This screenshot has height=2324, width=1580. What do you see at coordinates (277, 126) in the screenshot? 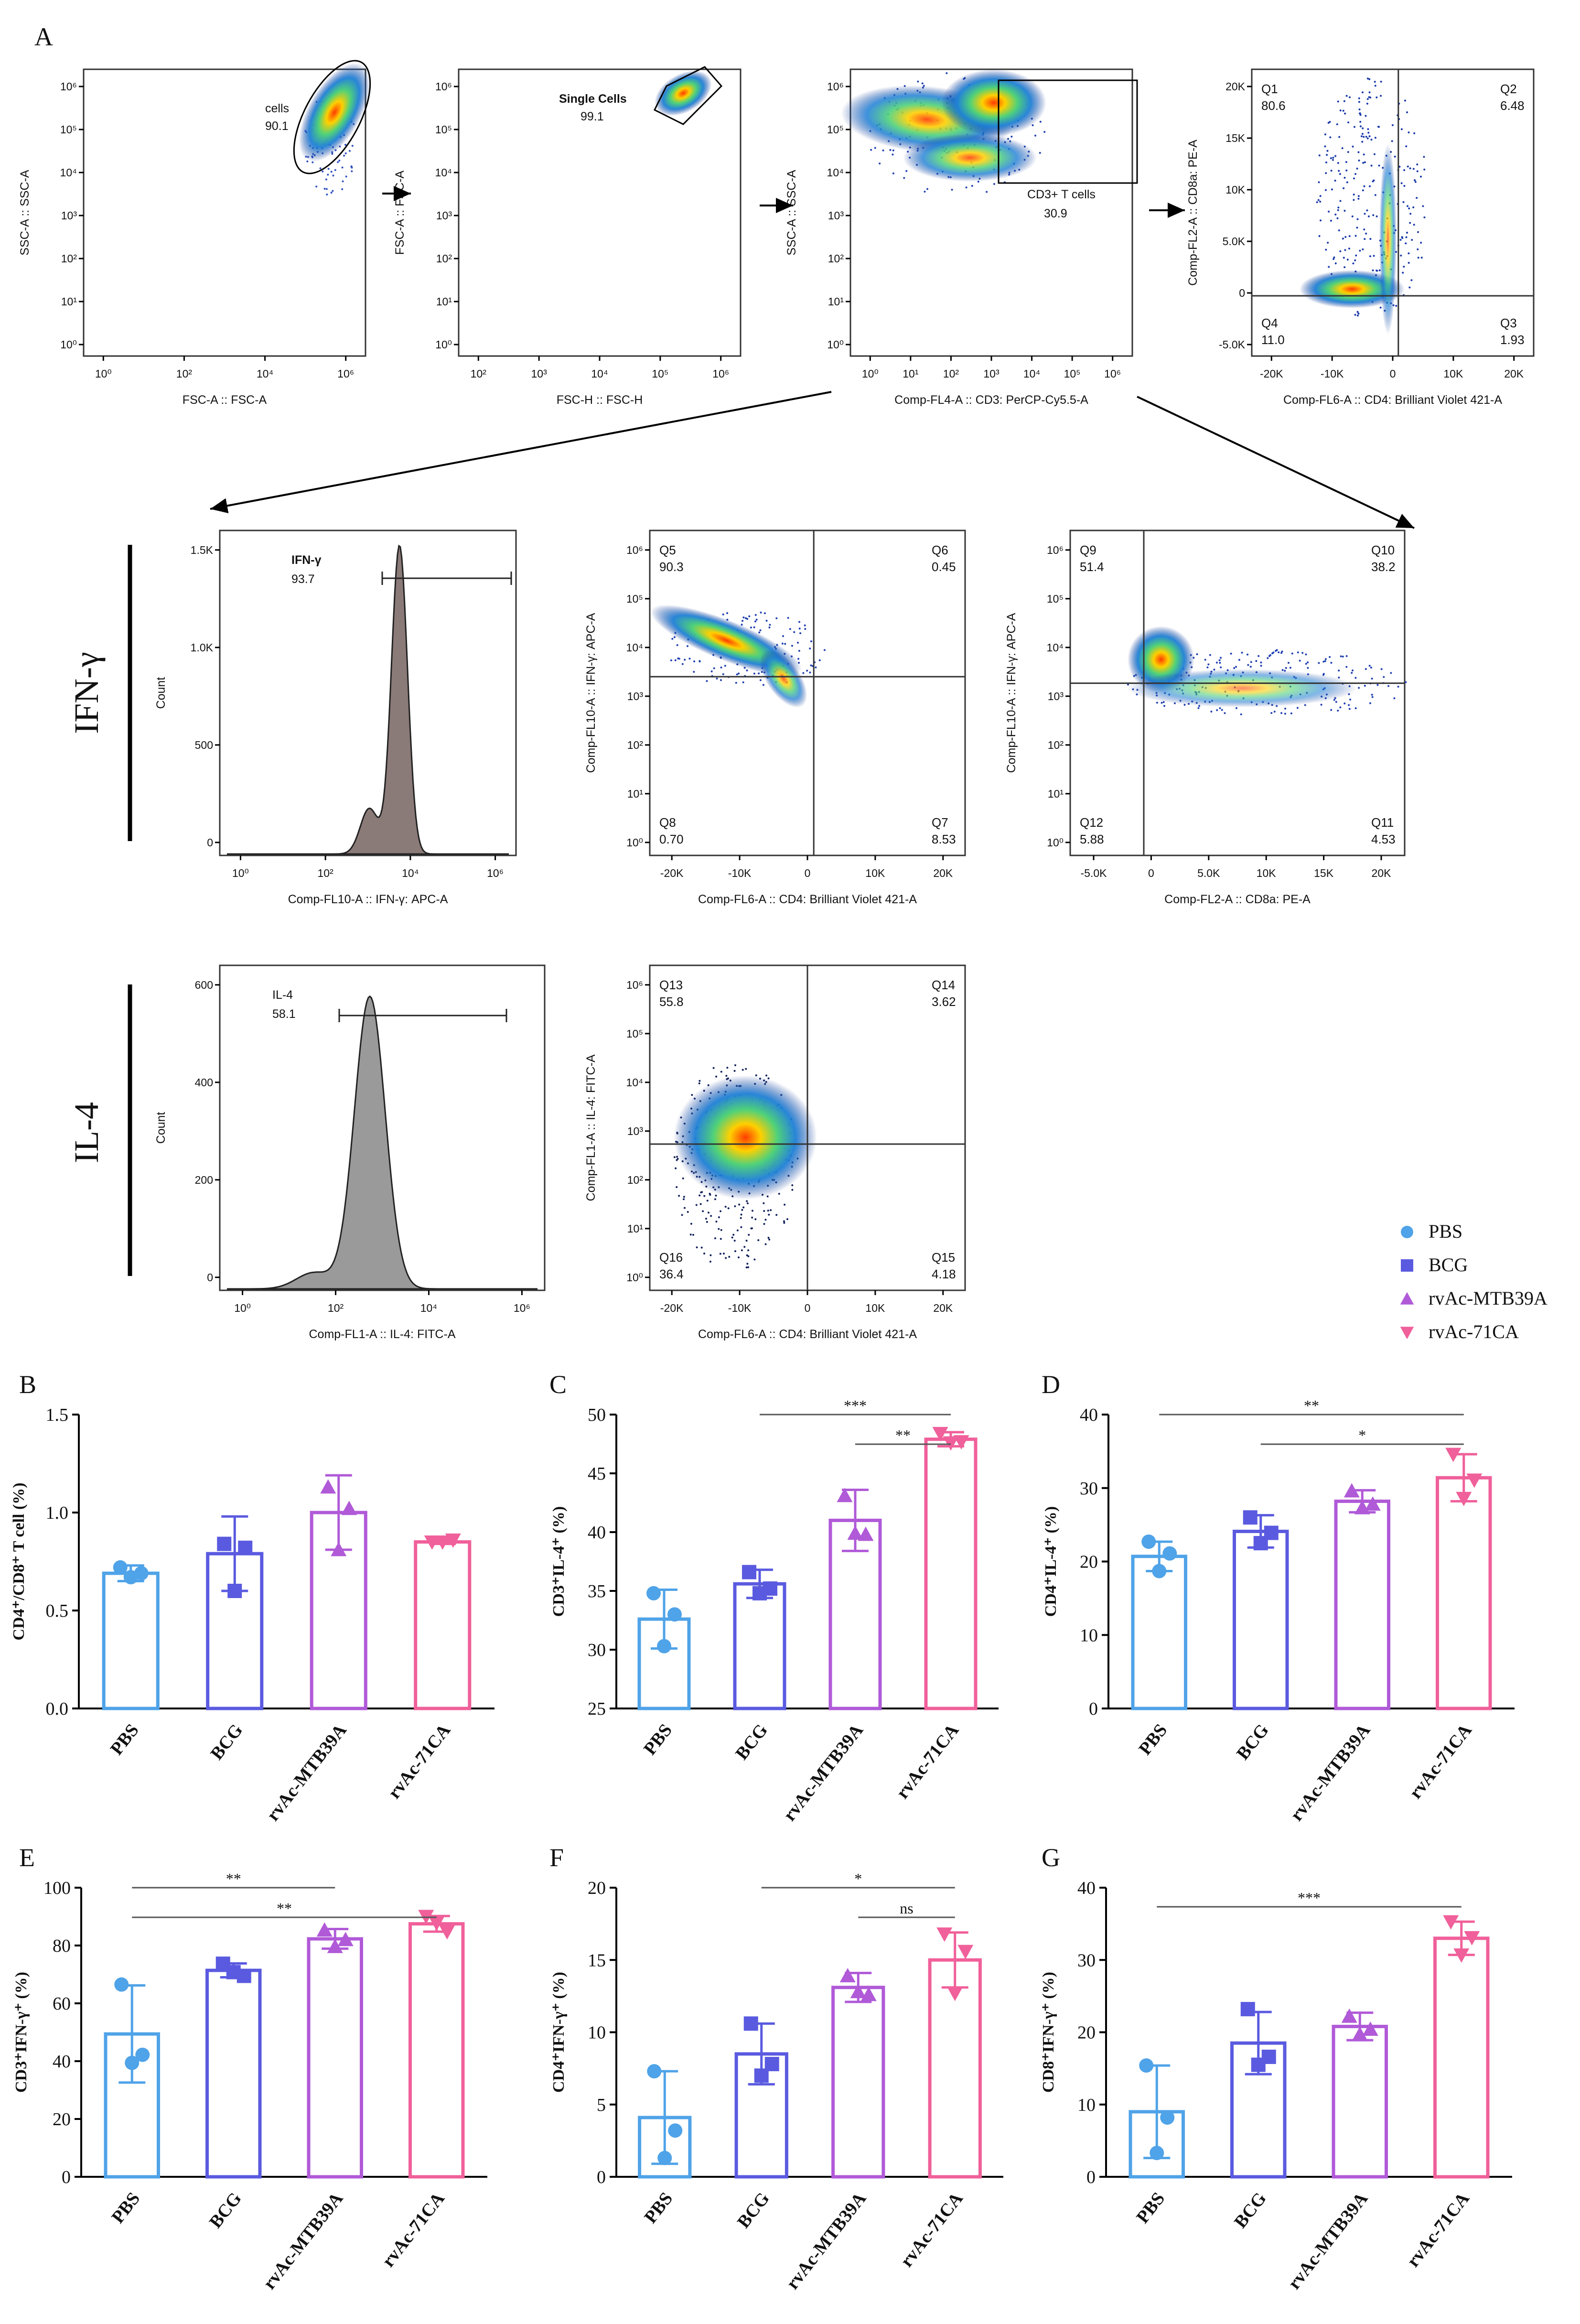
I see `gate-value: 90.1` at bounding box center [277, 126].